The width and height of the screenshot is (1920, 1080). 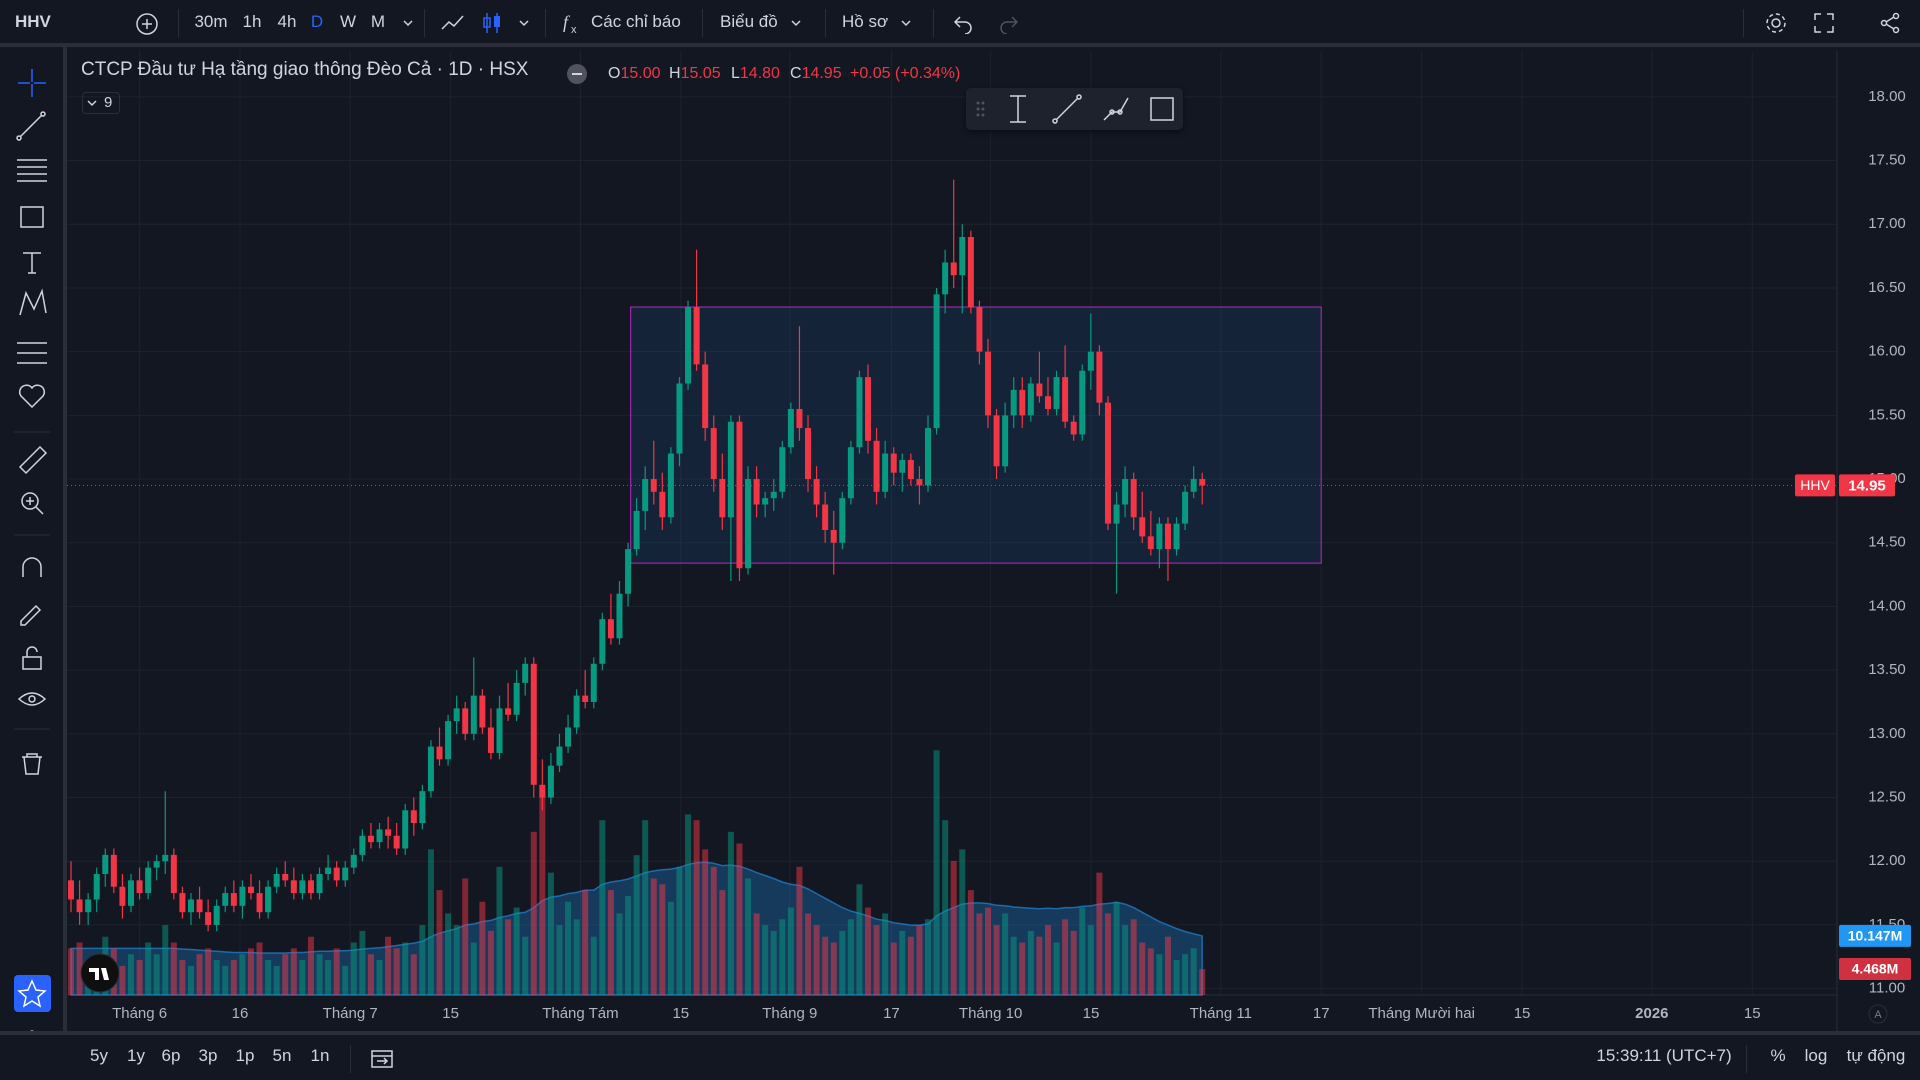 I want to click on rect-tool-part, so click(x=32, y=217).